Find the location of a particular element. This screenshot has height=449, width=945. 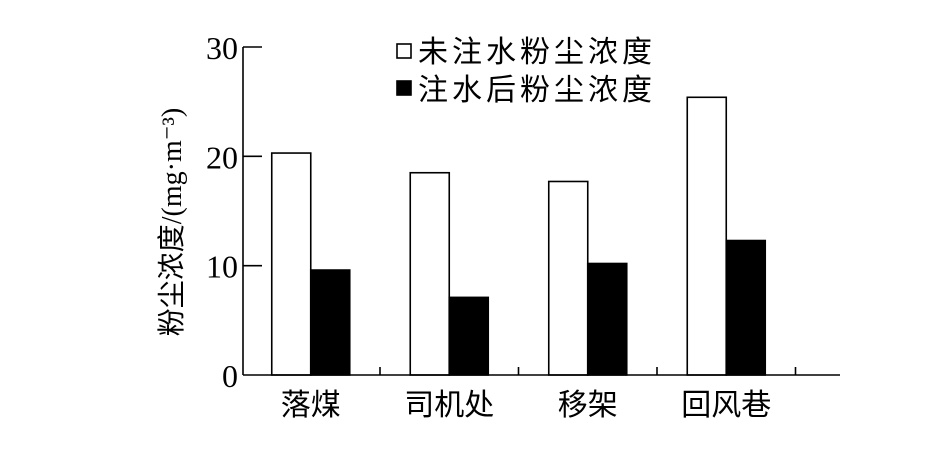

legend-label-before-water-injection: 未注水粉尘浓度 is located at coordinates (537, 52).